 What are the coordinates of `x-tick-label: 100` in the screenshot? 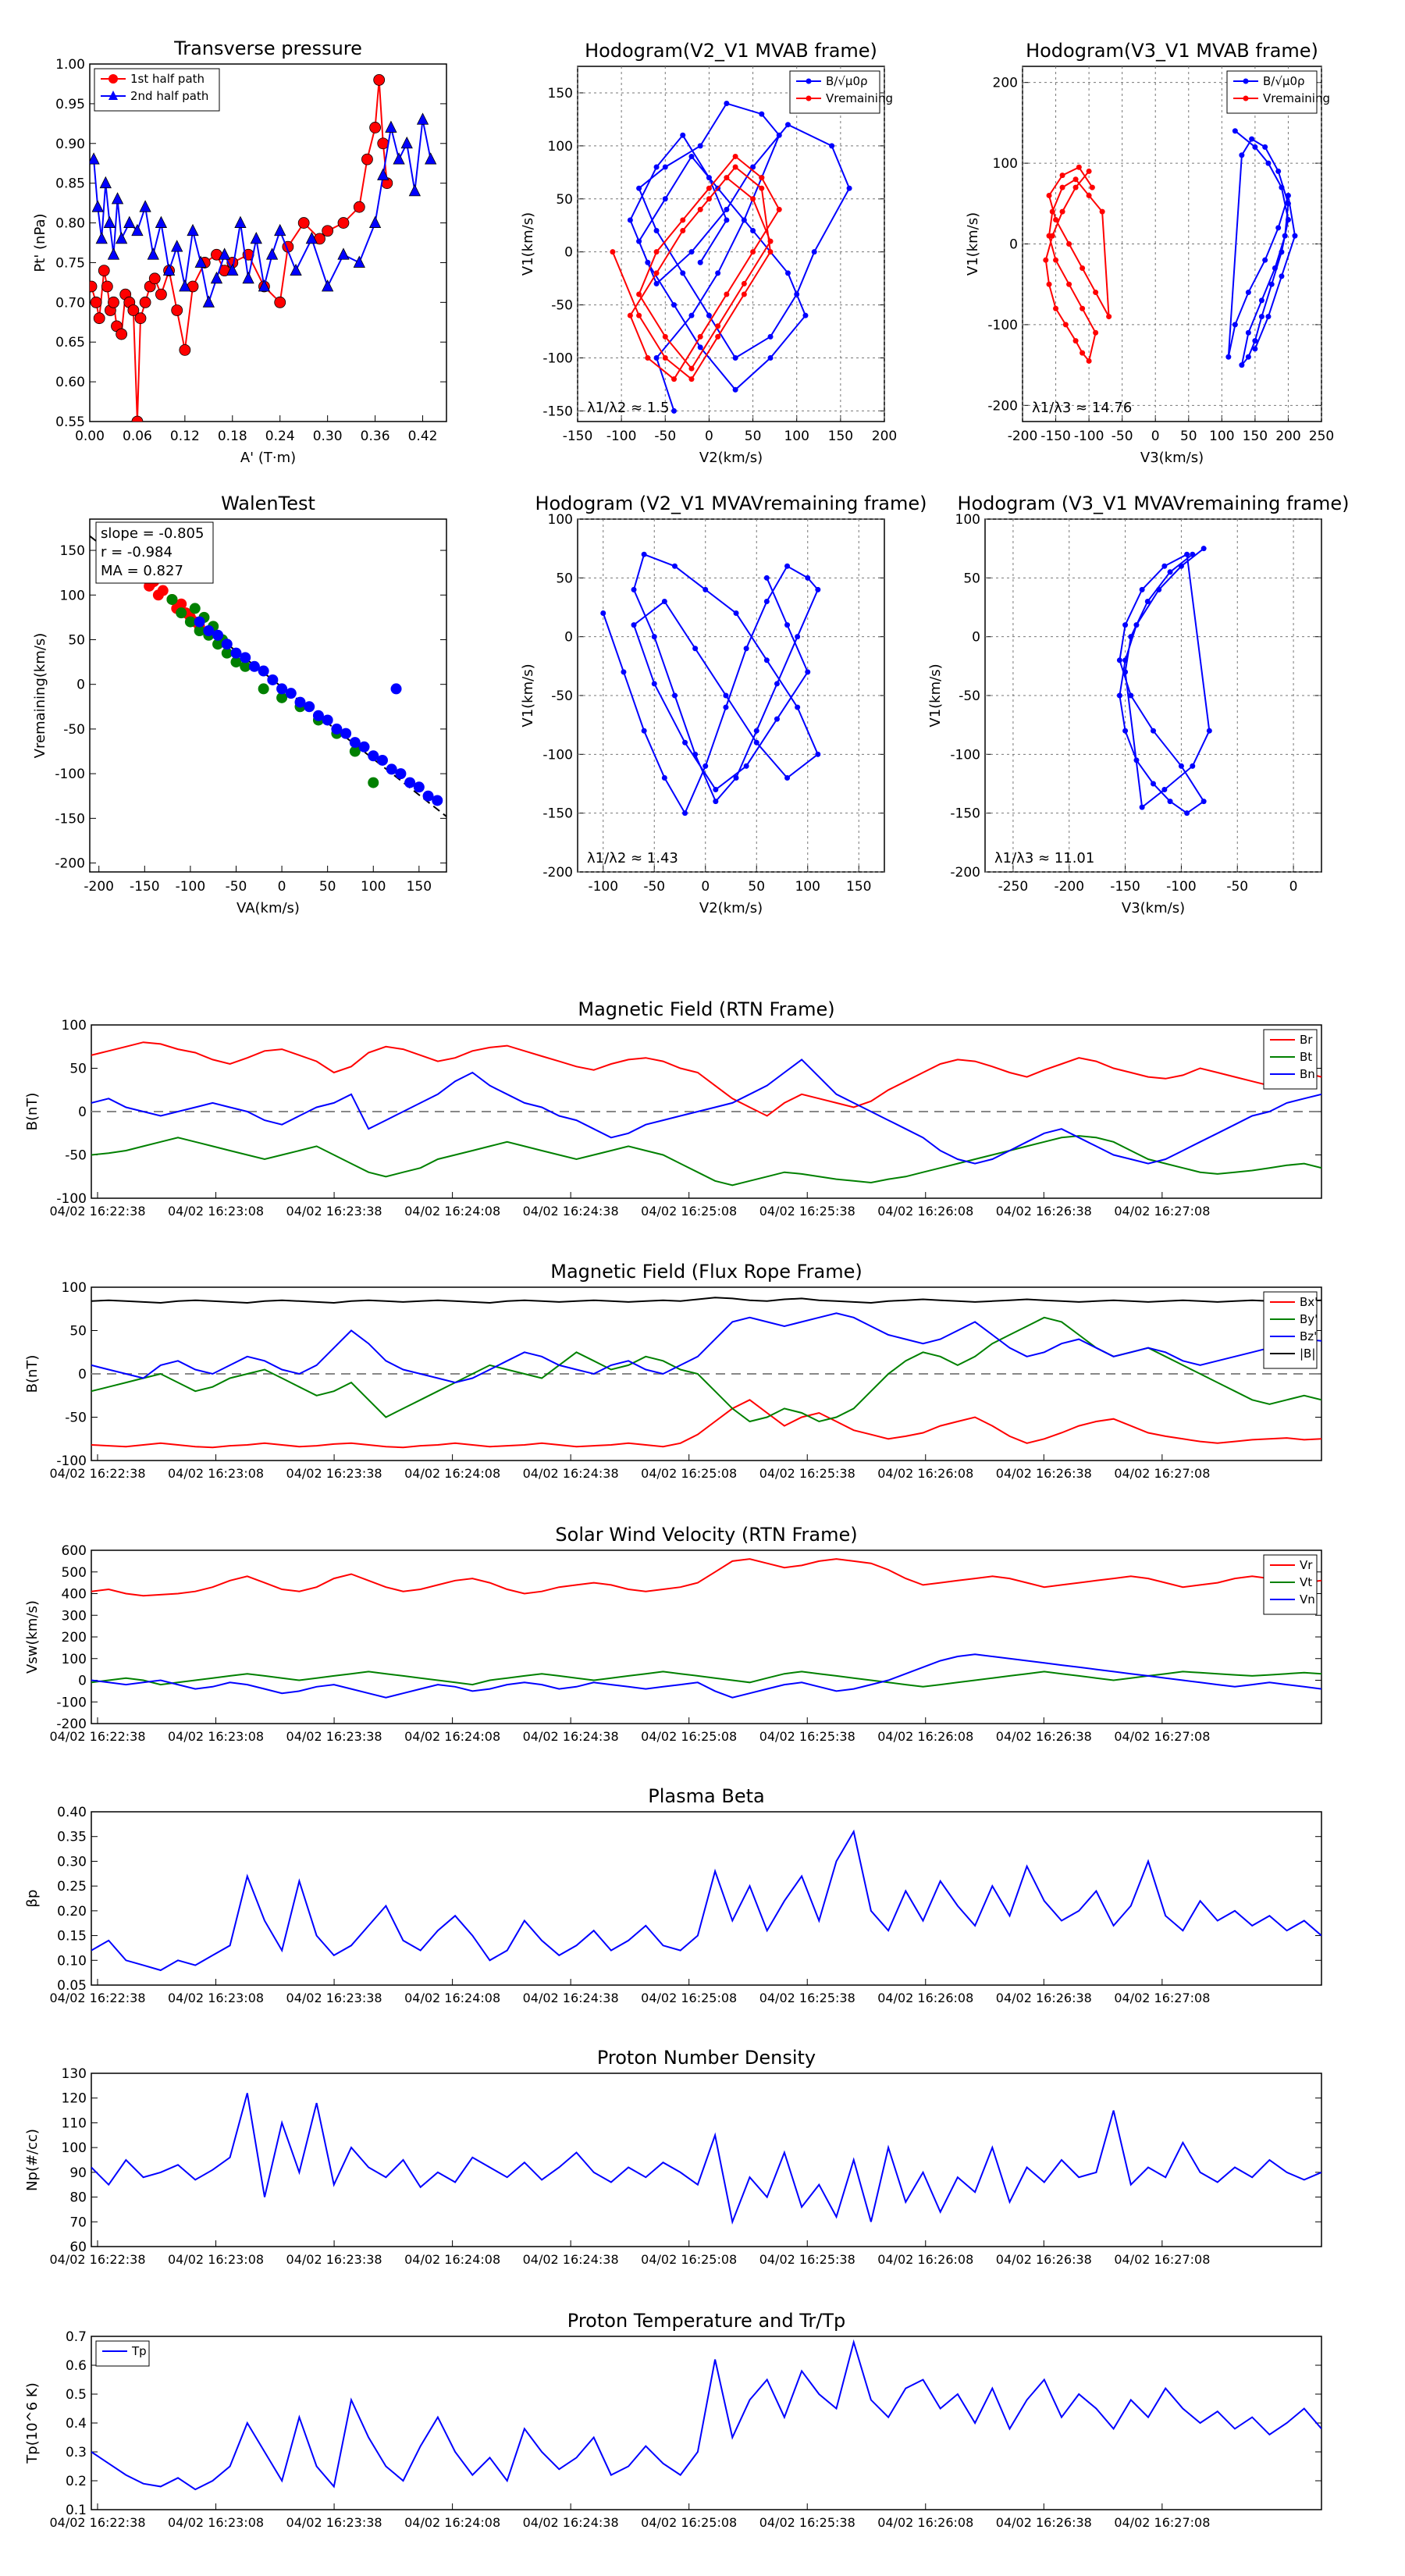 It's located at (796, 436).